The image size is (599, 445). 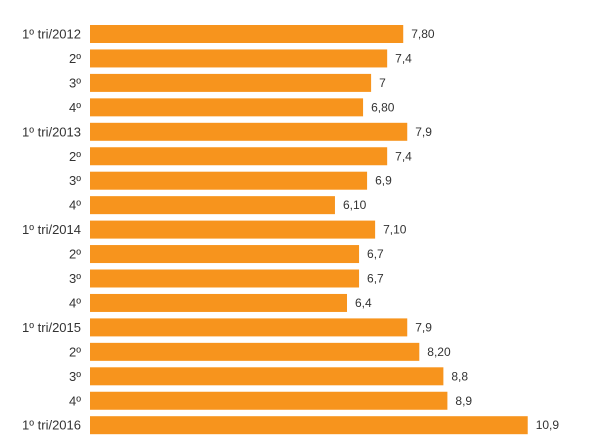 I want to click on data-label: 7,80, so click(x=423, y=34).